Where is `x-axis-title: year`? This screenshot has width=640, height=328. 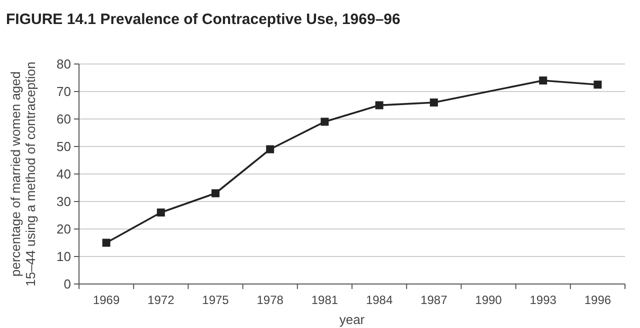
x-axis-title: year is located at coordinates (352, 319).